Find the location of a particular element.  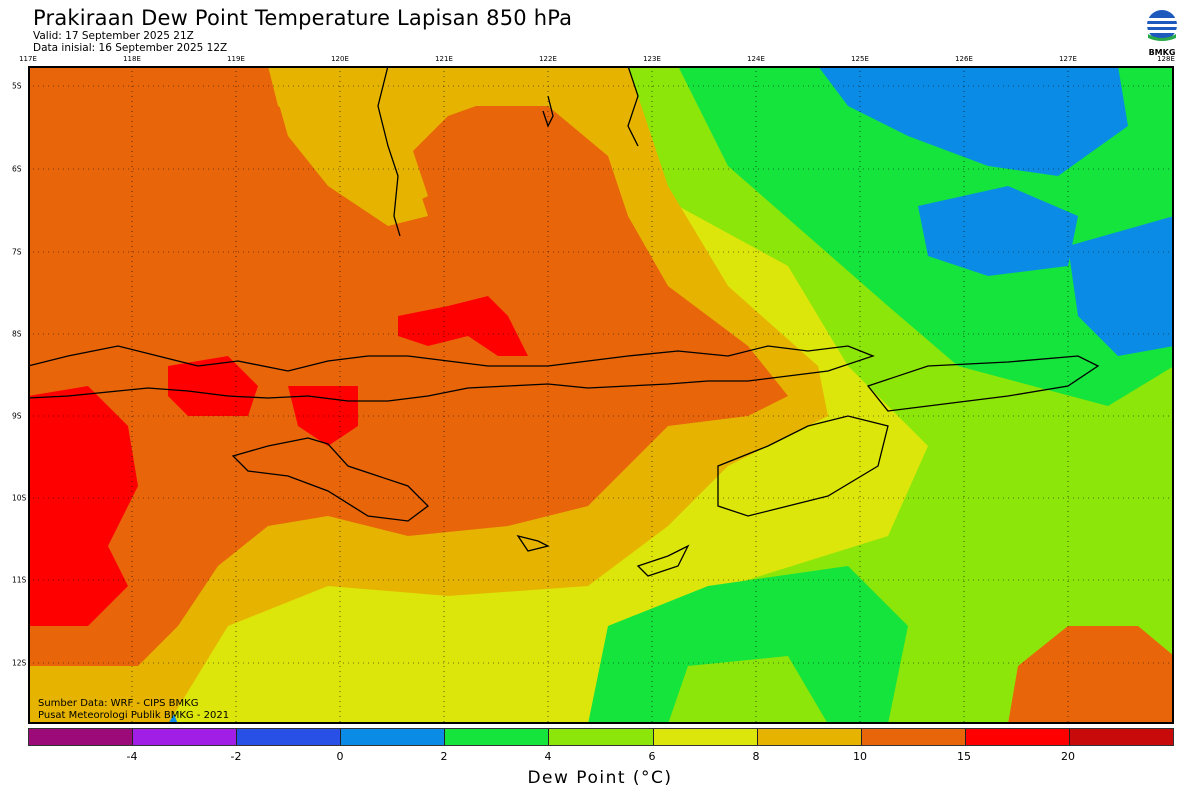

bmkg-logo: BMKG is located at coordinates (1162, 33).